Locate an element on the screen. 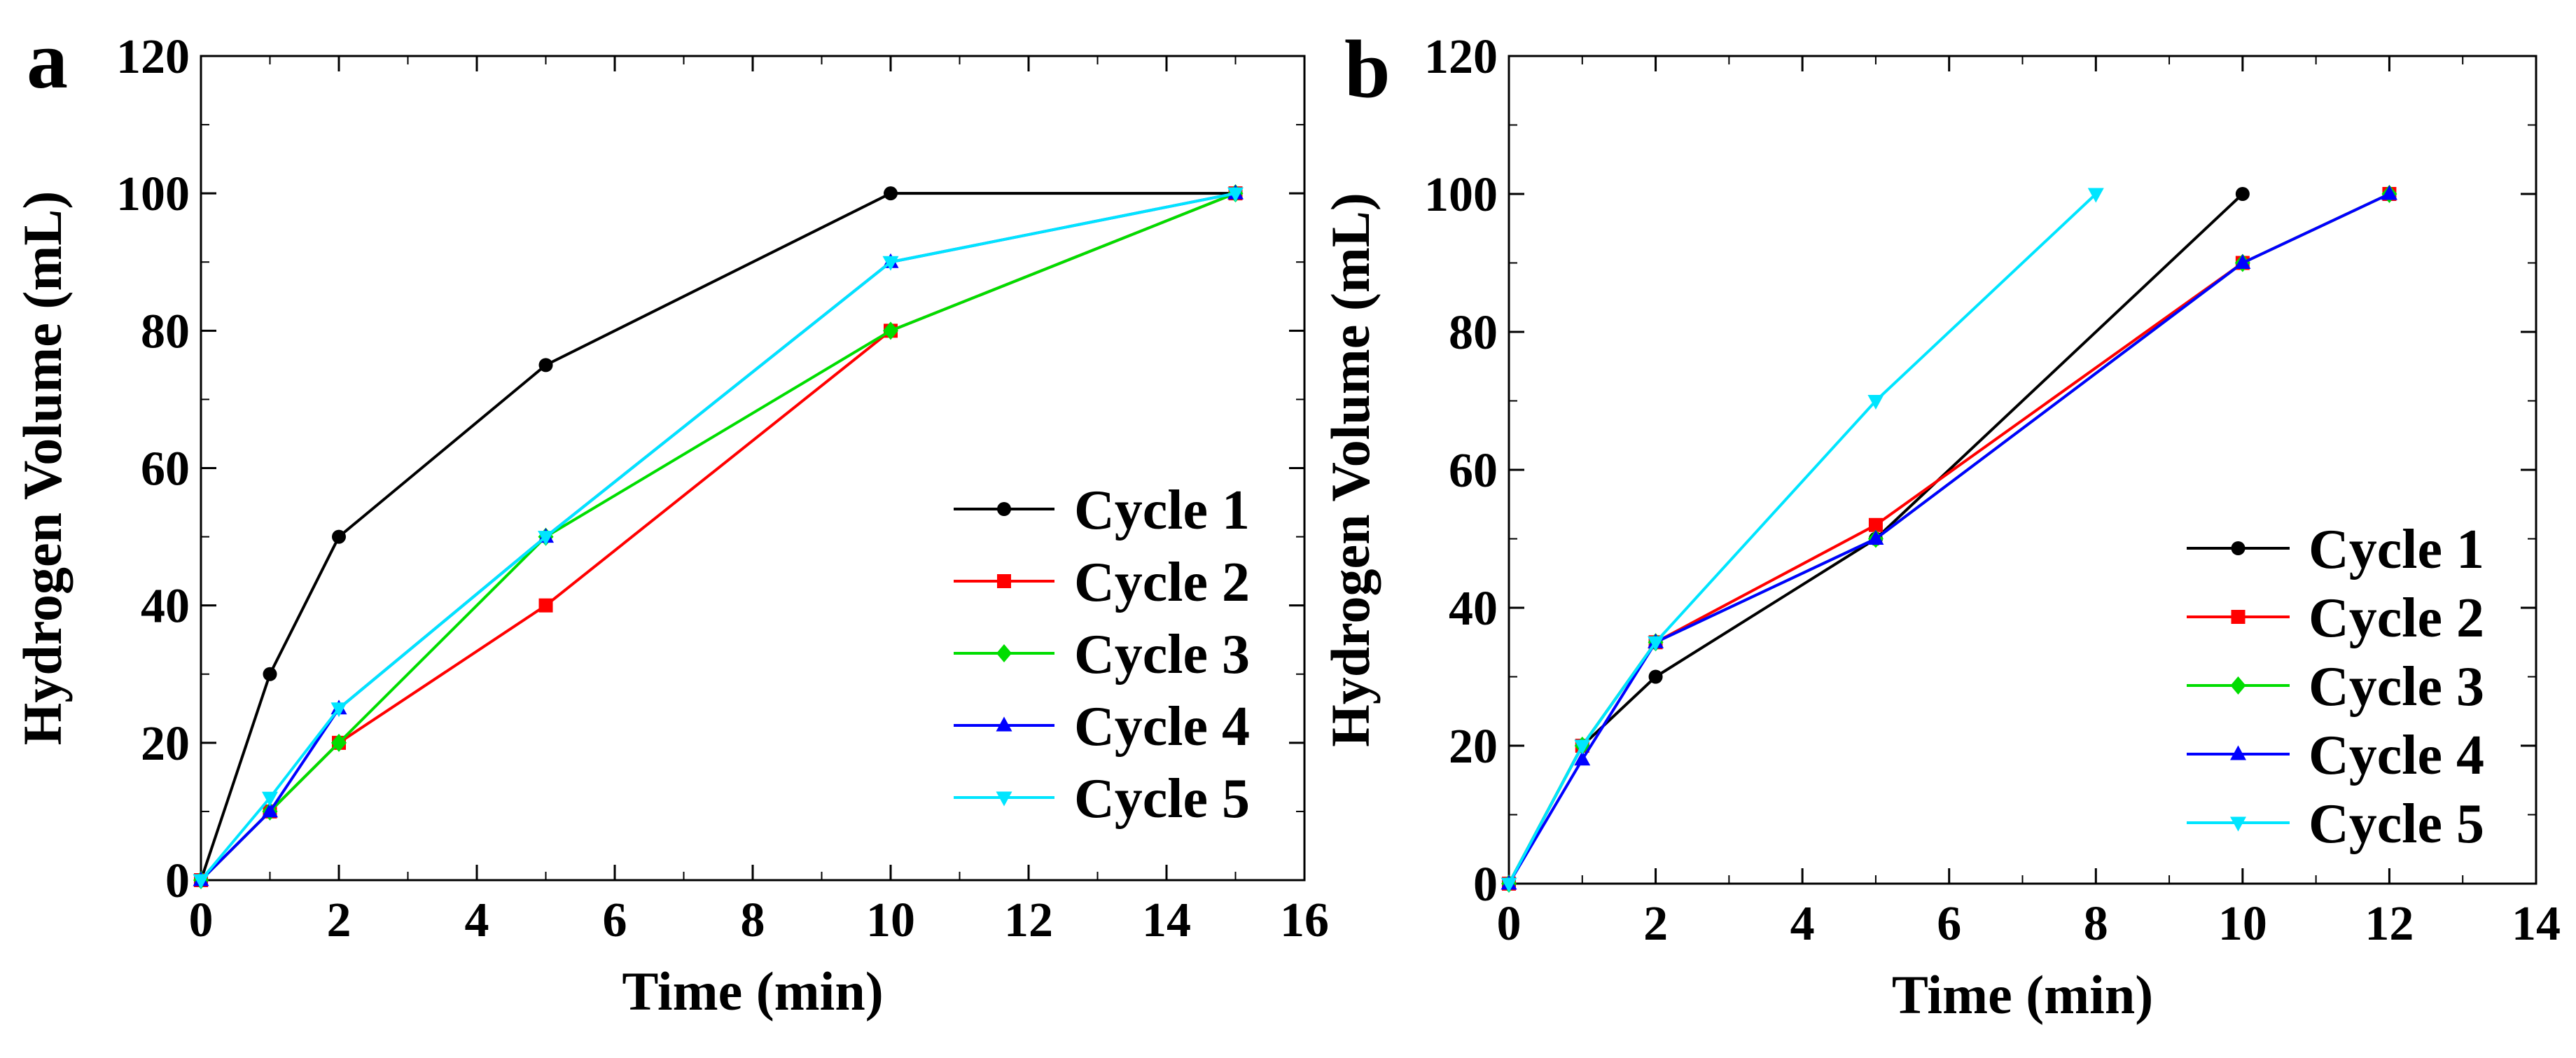 This screenshot has width=2576, height=1058. x-tick-label: 16 is located at coordinates (1304, 920).